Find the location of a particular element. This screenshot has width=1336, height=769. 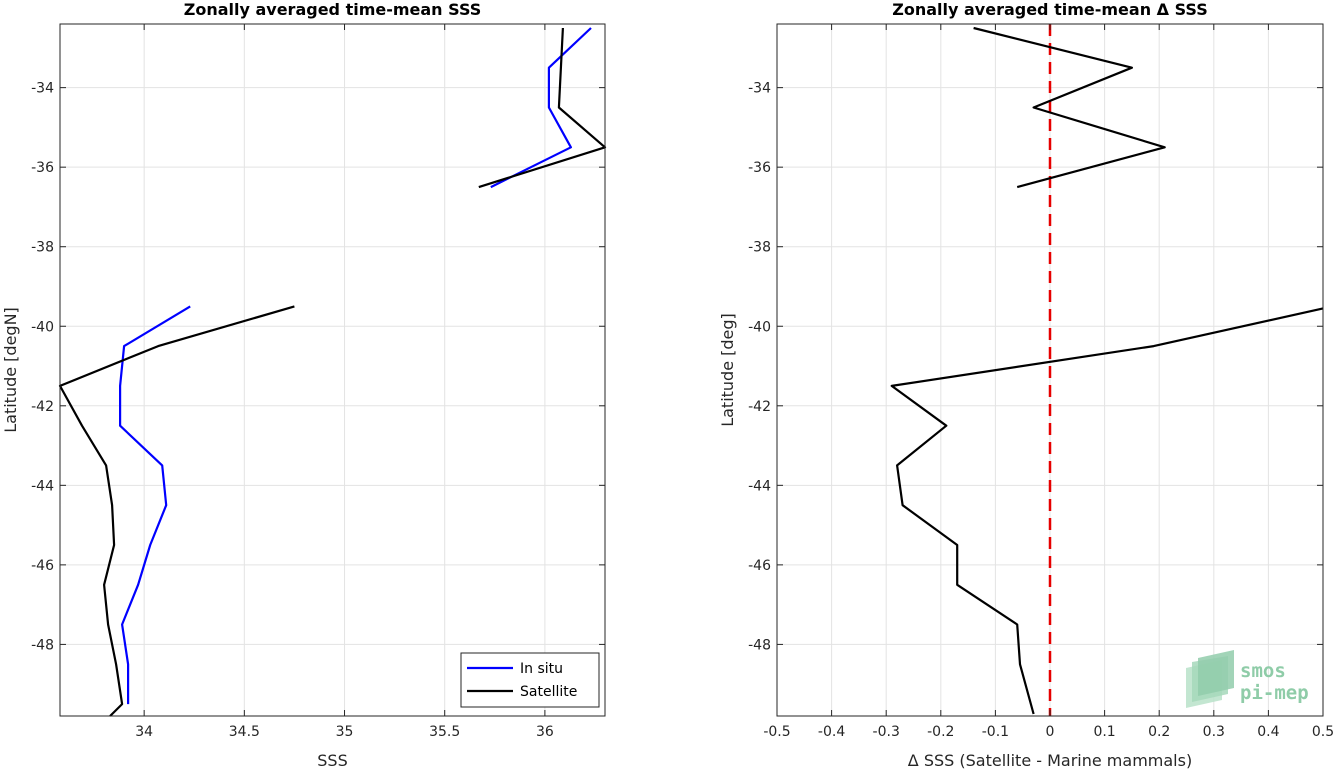

y-axis-label: Latitude [deg] is located at coordinates (727, 370).